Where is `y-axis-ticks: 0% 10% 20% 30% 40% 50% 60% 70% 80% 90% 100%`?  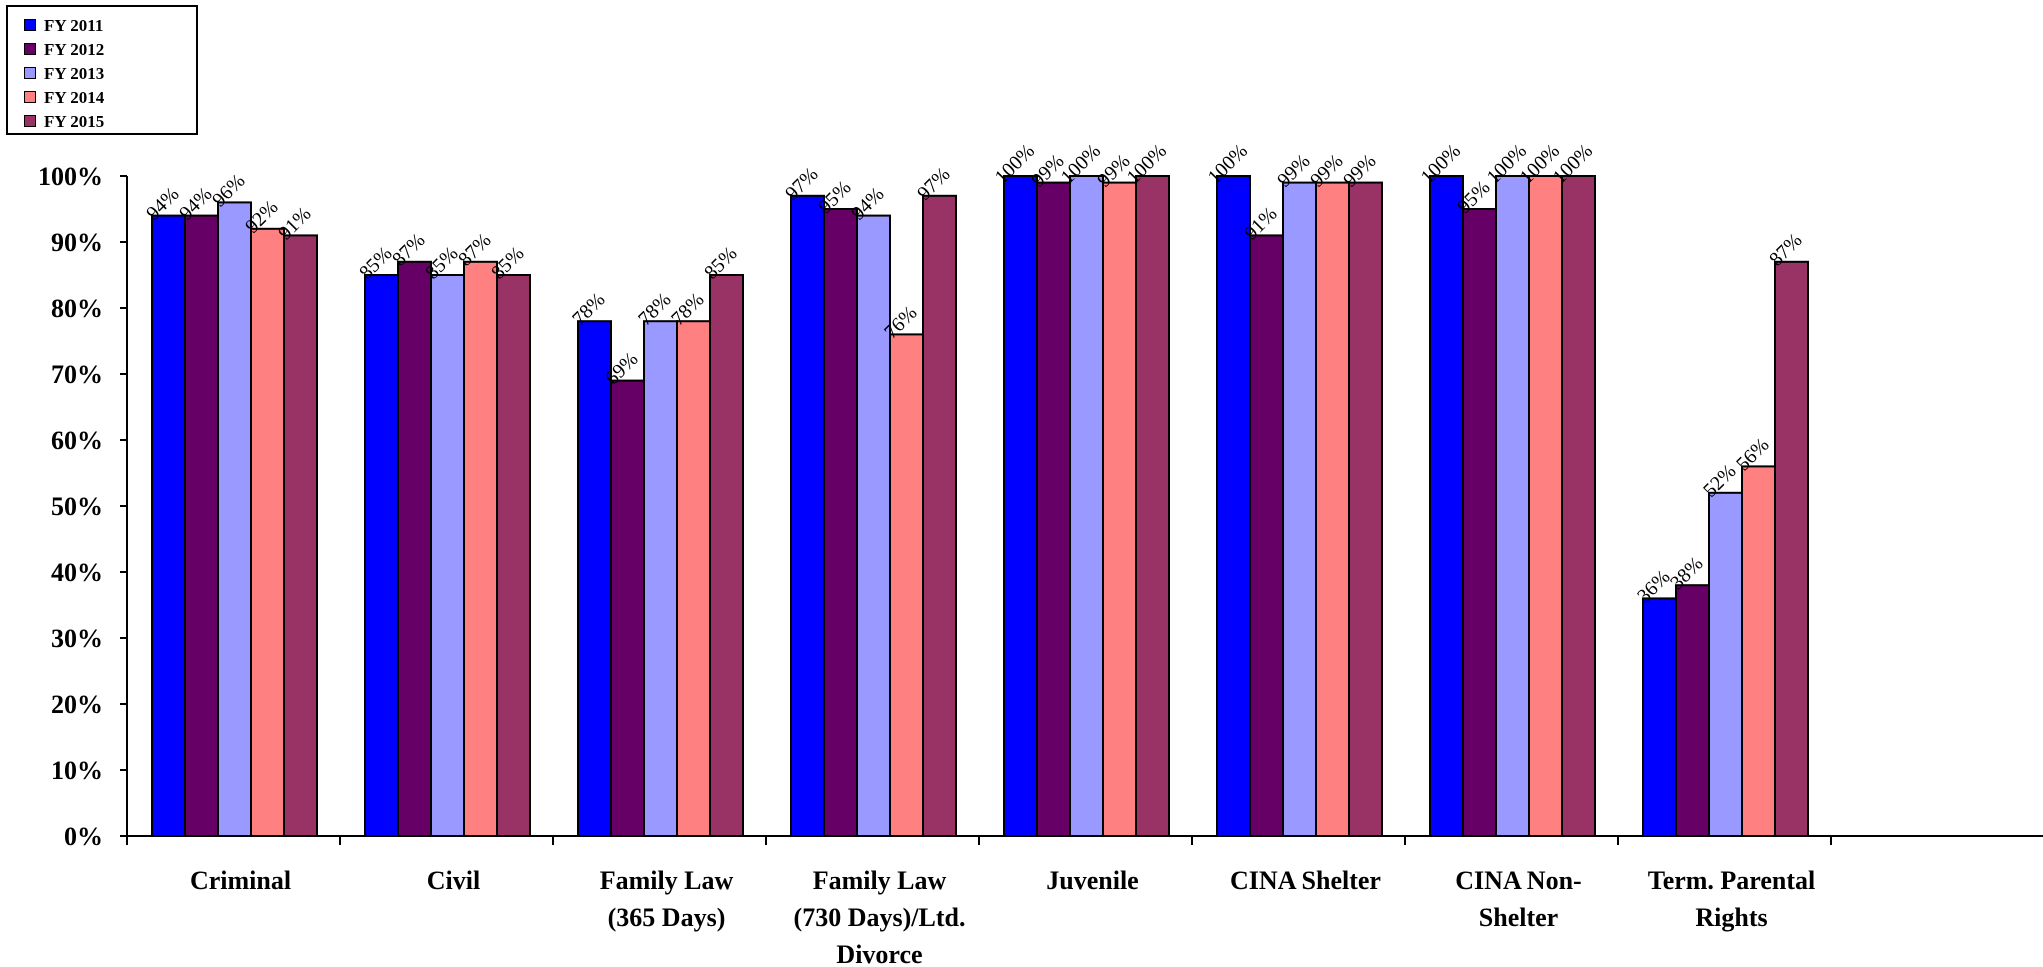
y-axis-ticks: 0% 10% 20% 30% 40% 50% 60% 70% 80% 90% 100% is located at coordinates (82, 506).